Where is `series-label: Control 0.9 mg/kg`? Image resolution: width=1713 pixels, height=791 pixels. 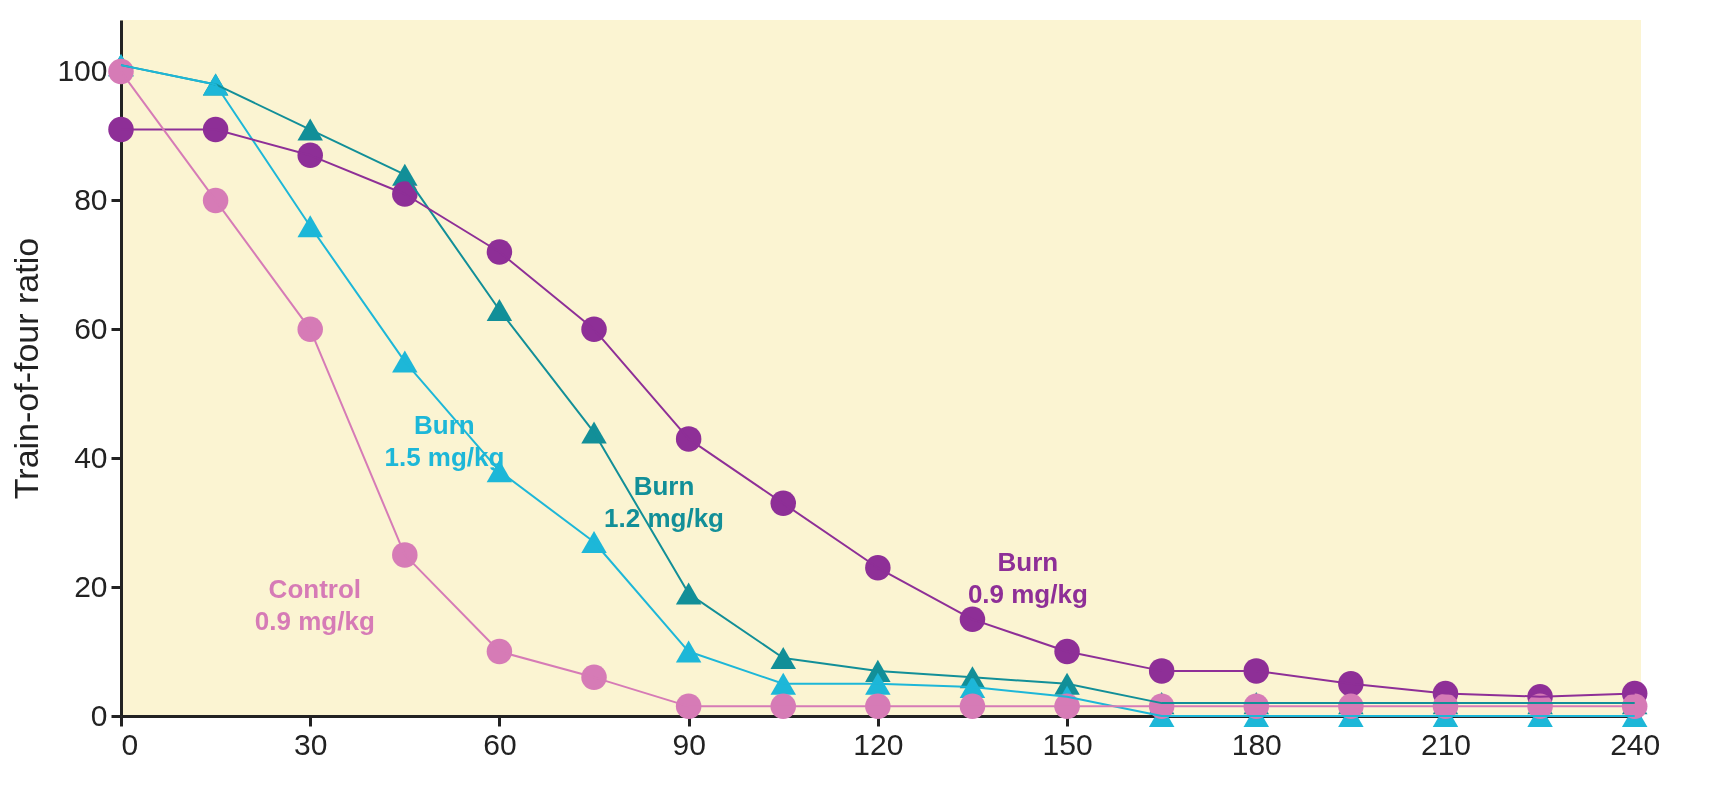 series-label: Control 0.9 mg/kg is located at coordinates (314, 604).